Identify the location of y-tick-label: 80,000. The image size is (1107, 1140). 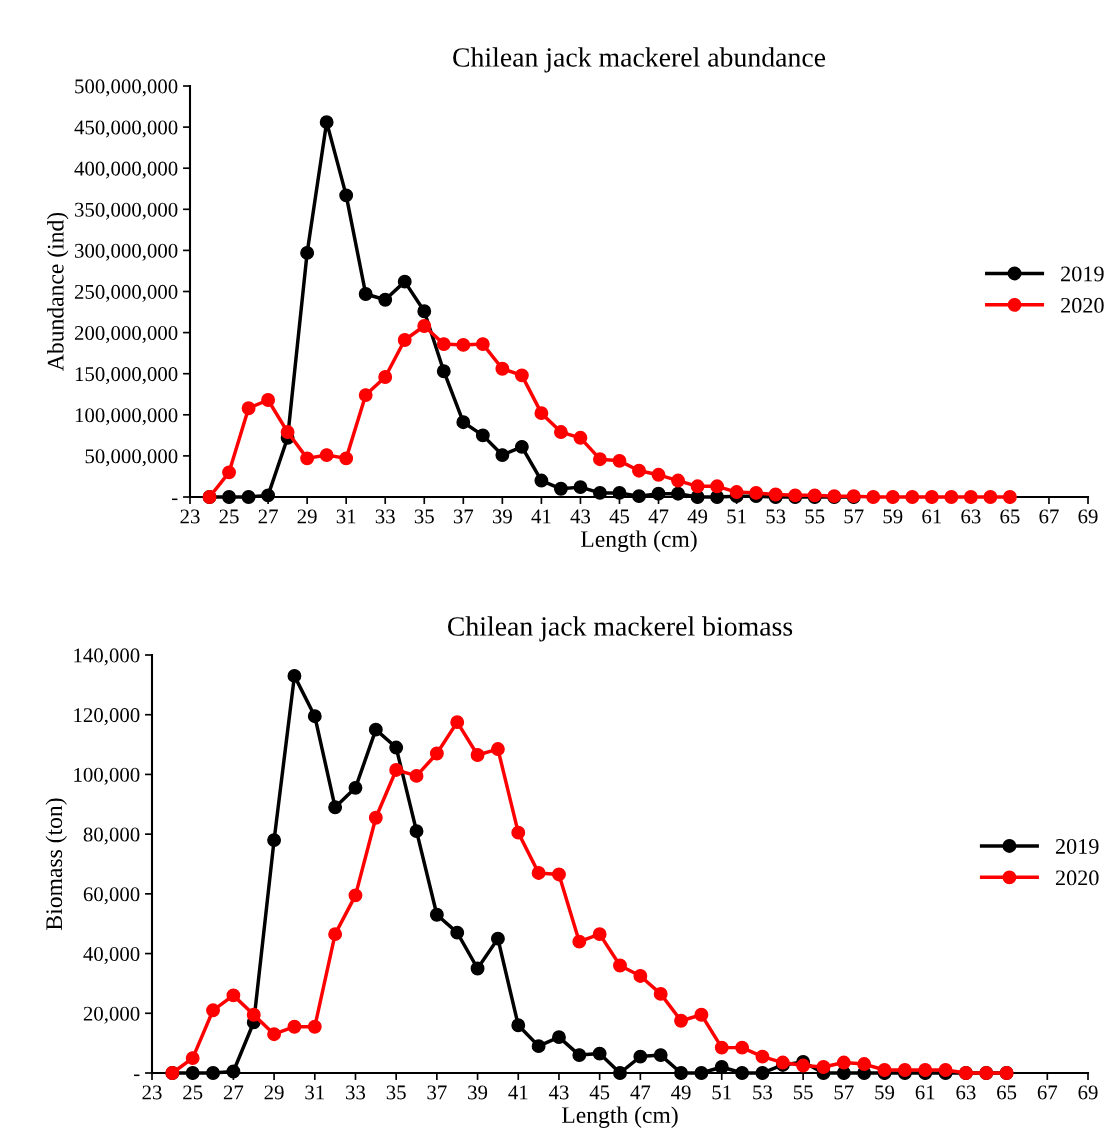
(111, 836).